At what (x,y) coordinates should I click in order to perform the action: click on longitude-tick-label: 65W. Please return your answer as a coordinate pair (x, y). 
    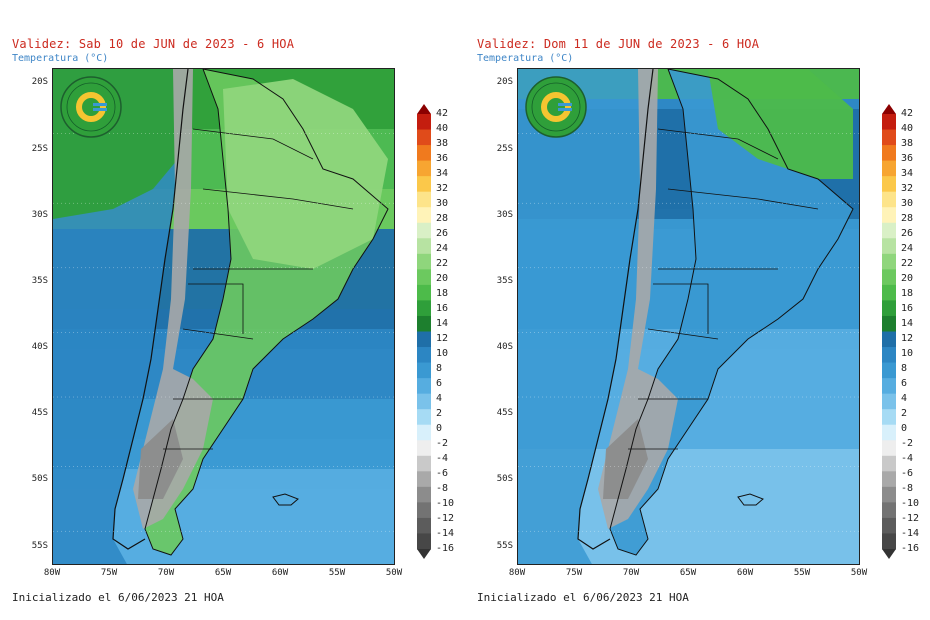
    Looking at the image, I should click on (223, 573).